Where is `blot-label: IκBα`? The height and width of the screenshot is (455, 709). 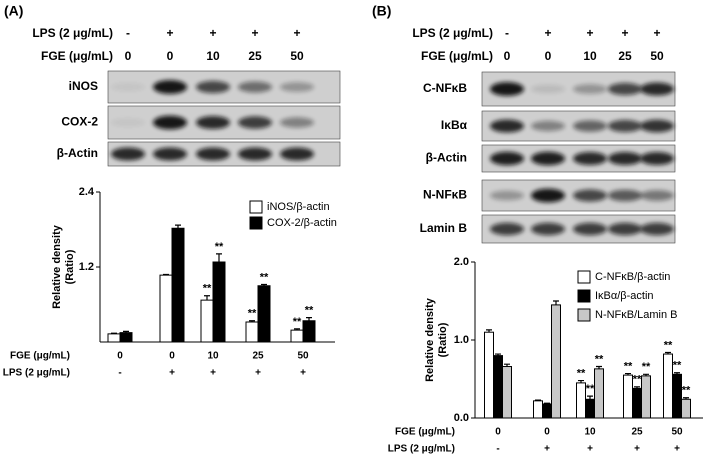 blot-label: IκBα is located at coordinates (454, 125).